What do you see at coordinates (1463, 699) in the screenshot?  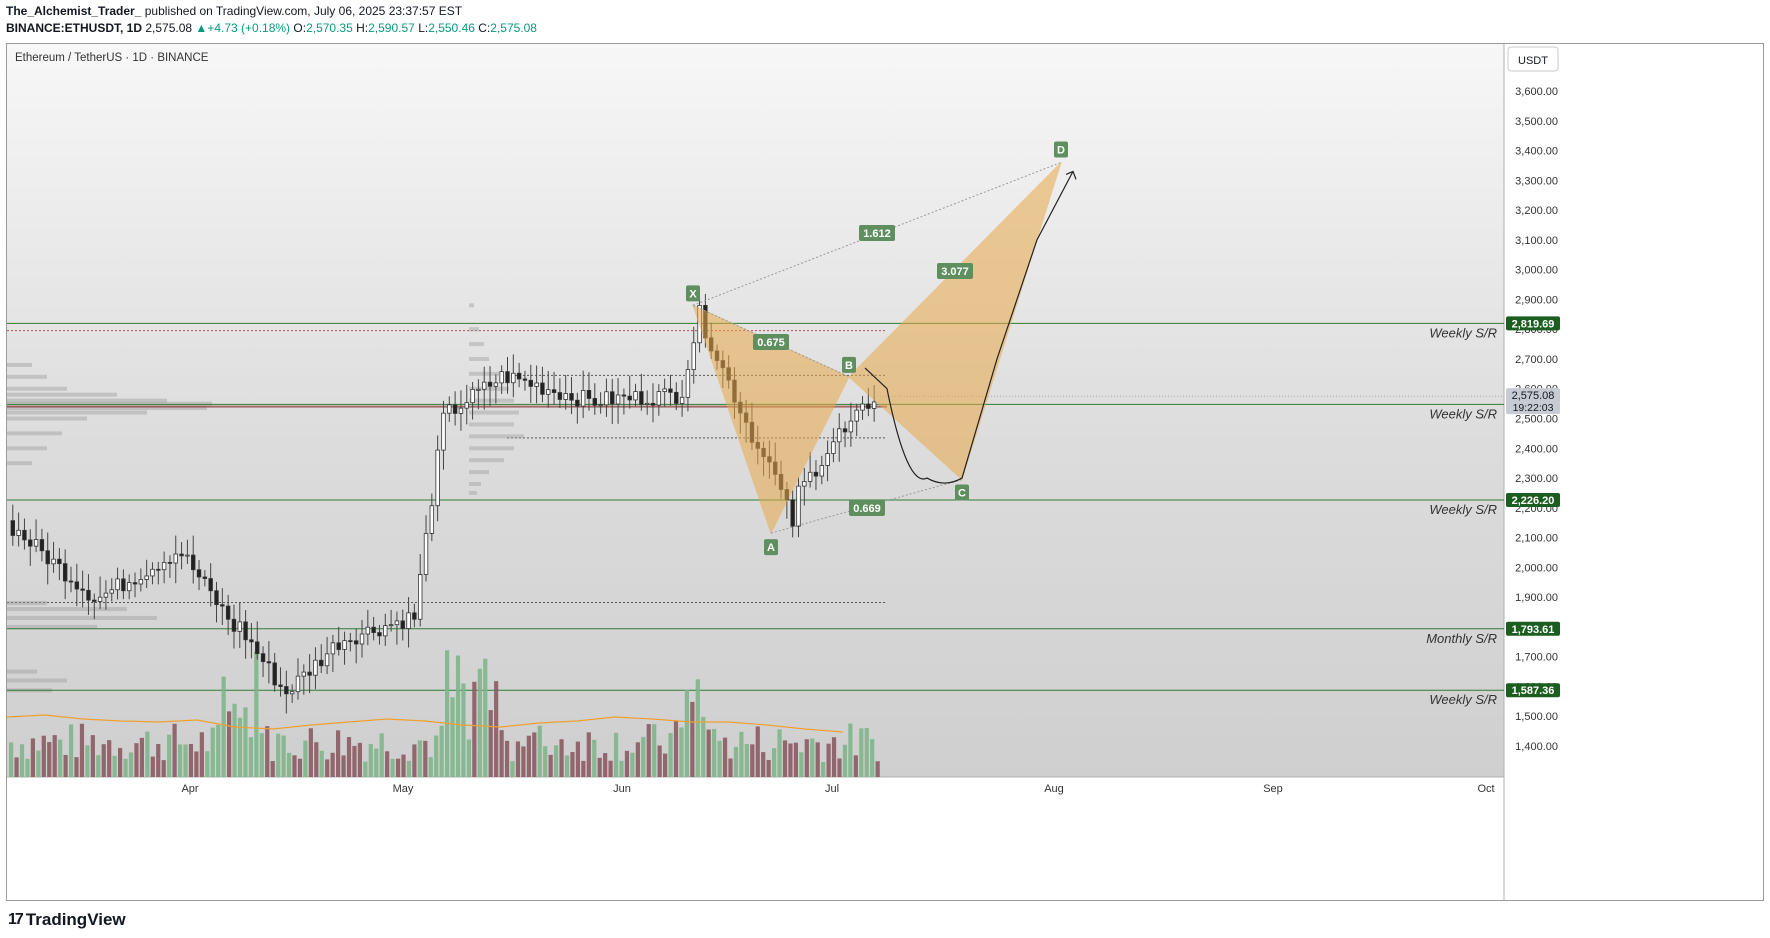 I see `sr-level-label: Weekly S/R` at bounding box center [1463, 699].